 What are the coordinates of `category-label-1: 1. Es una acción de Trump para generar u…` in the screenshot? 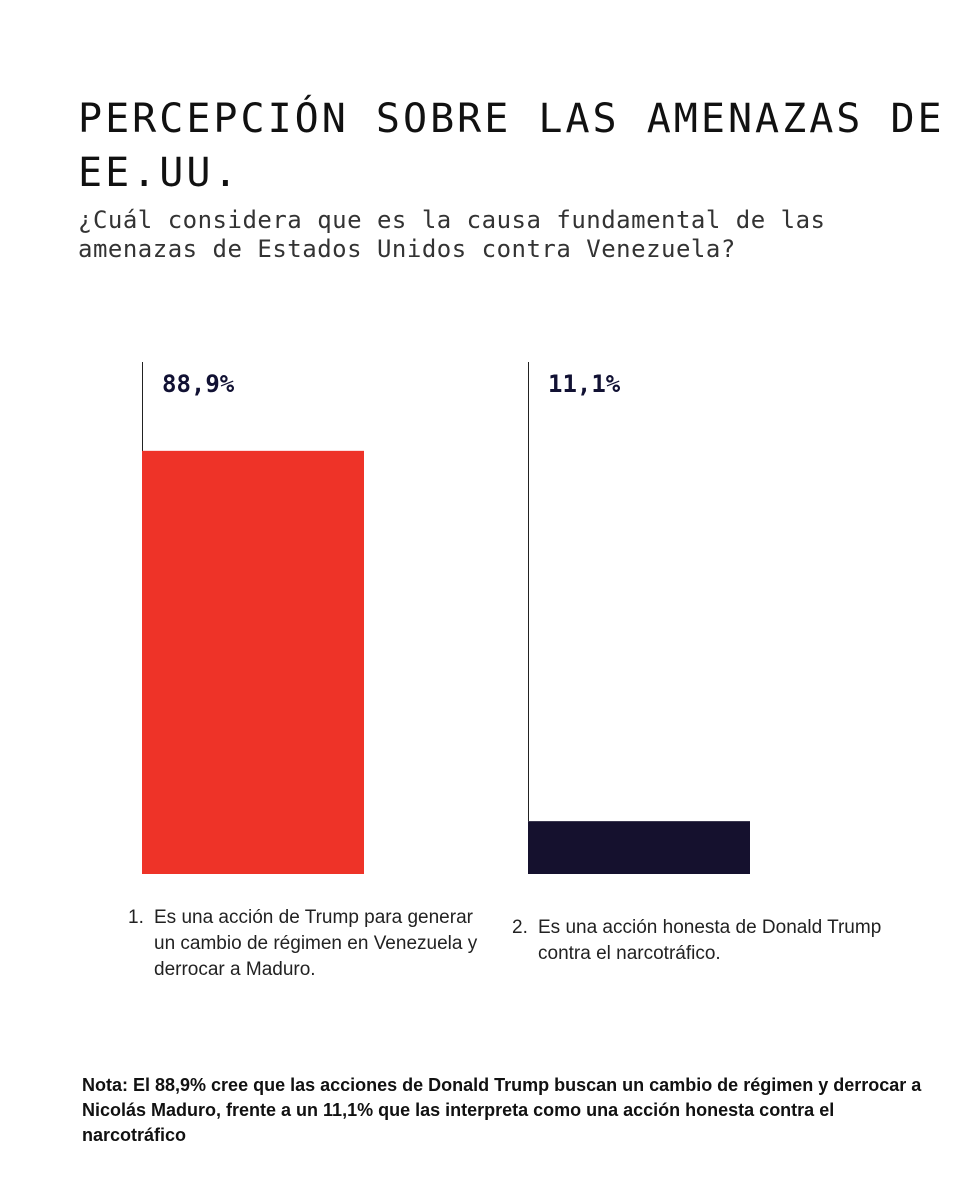 It's located at (303, 944).